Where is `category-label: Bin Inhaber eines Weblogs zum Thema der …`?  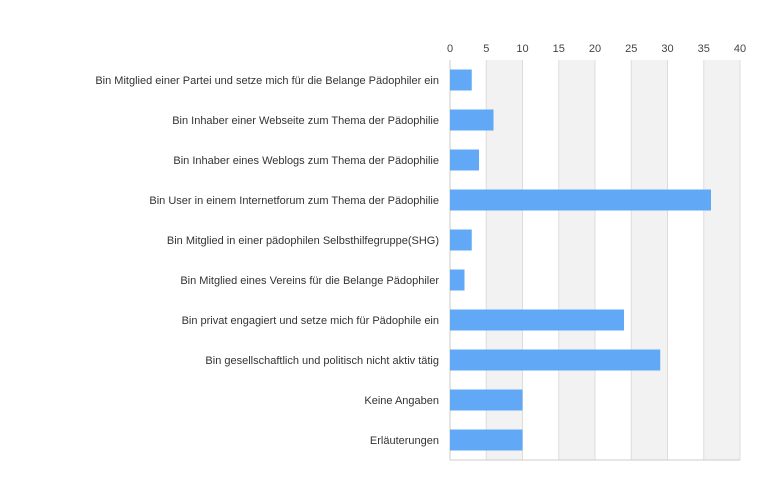 category-label: Bin Inhaber eines Weblogs zum Thema der … is located at coordinates (306, 161).